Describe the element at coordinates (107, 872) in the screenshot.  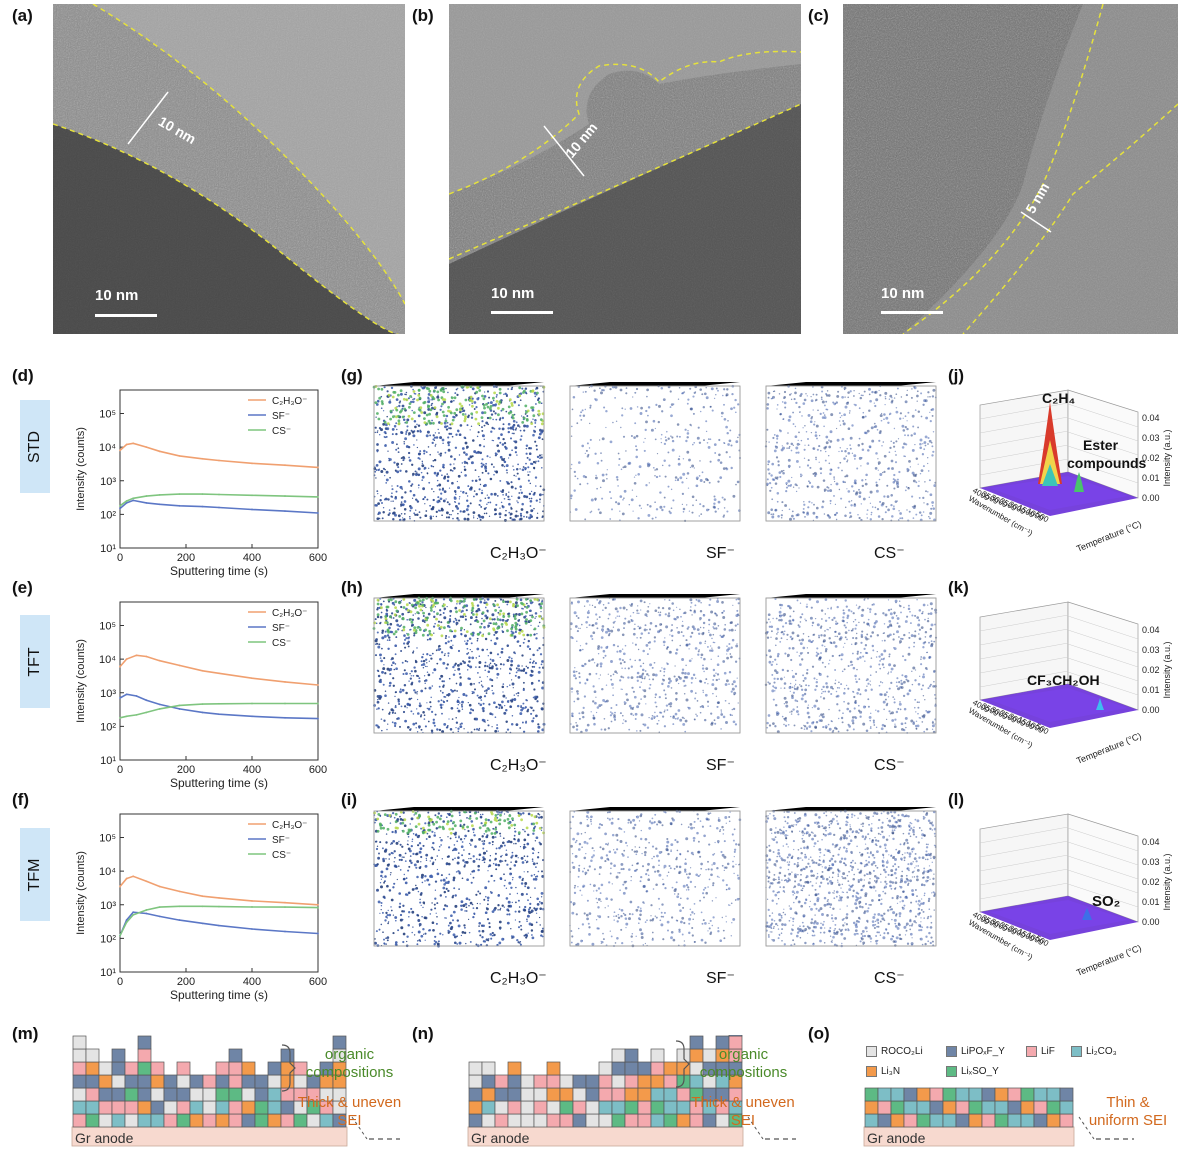
I see `y-tick-label: 10⁴` at that location.